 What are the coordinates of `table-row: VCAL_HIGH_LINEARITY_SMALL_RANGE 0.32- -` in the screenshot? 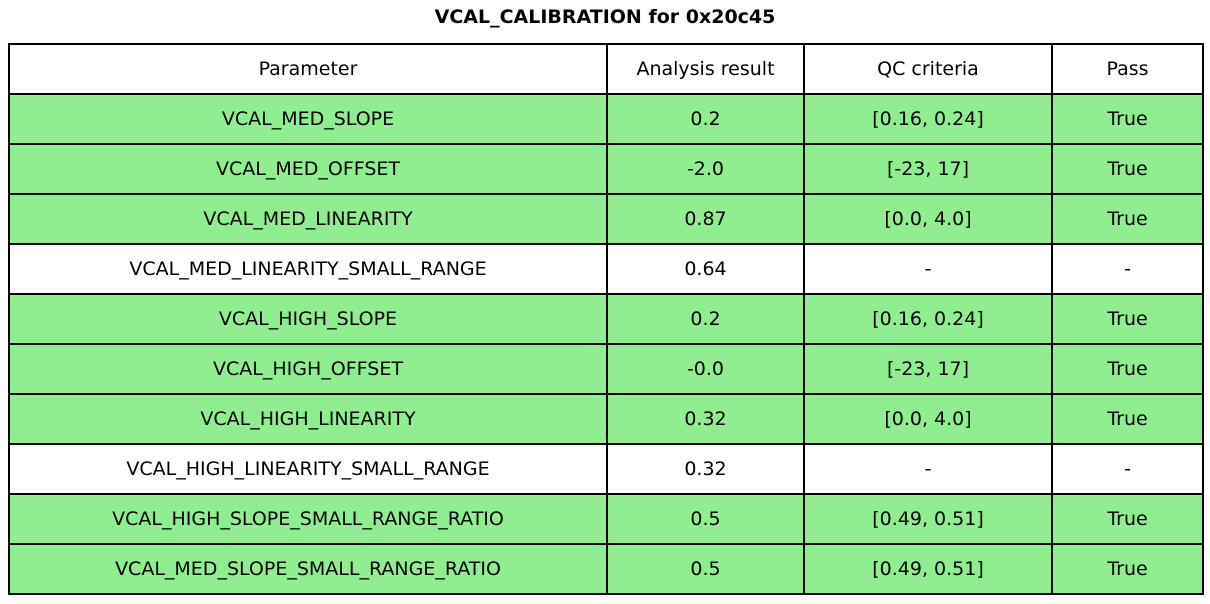 It's located at (606, 469).